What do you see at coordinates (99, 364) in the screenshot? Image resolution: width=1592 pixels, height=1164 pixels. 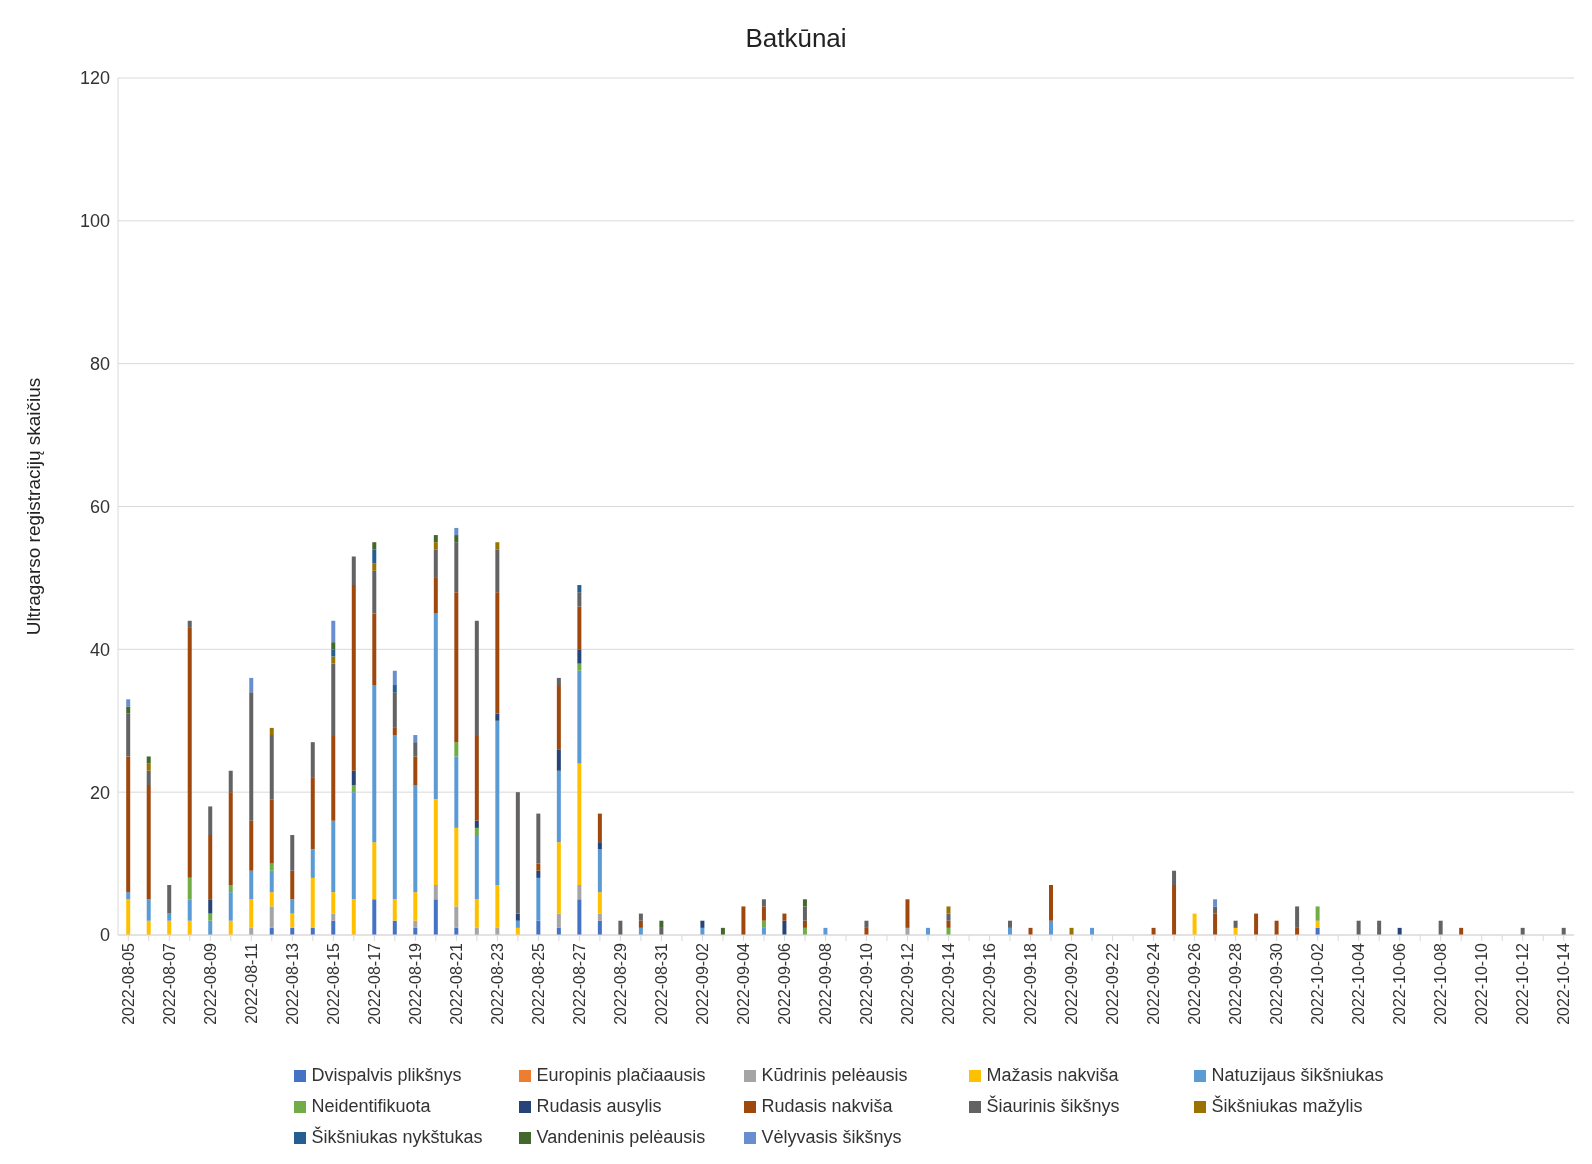 I see `y-tick-label: 80` at bounding box center [99, 364].